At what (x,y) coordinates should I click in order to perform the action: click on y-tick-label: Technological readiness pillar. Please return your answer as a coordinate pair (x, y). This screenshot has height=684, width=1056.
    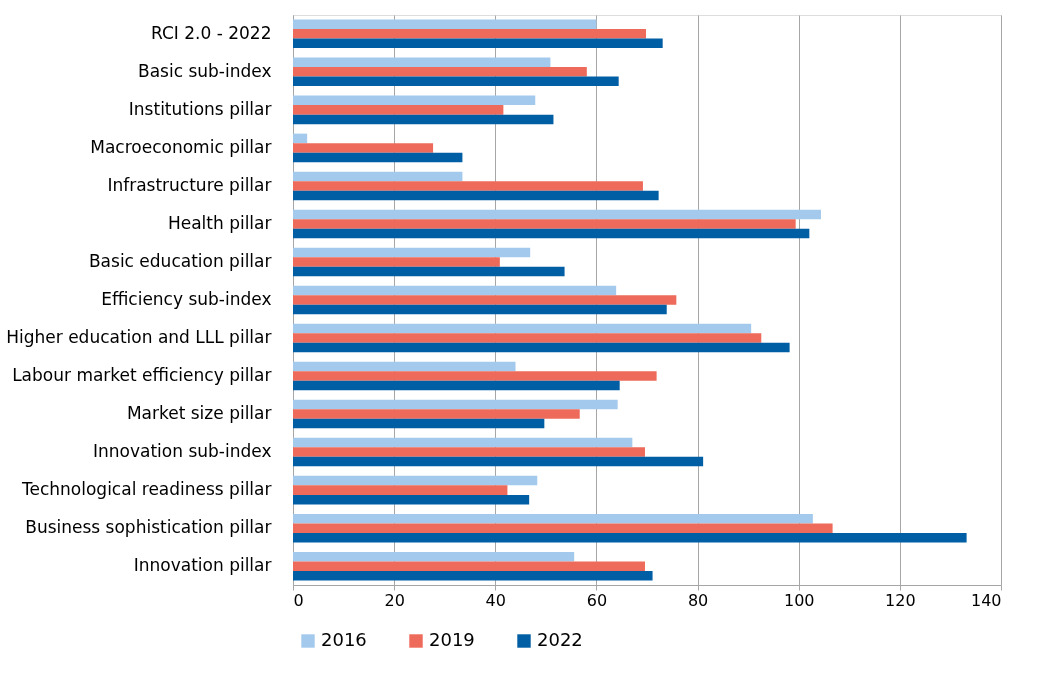
    Looking at the image, I should click on (146, 489).